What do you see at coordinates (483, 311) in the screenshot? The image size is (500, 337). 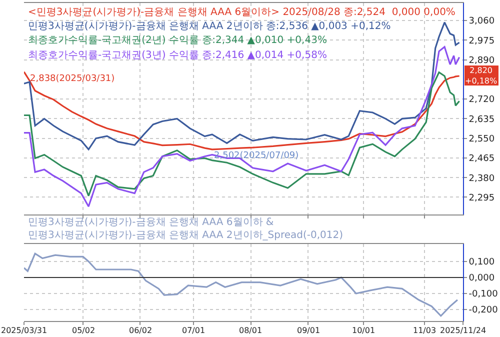 I see `y-tick-label: -0,200` at bounding box center [483, 311].